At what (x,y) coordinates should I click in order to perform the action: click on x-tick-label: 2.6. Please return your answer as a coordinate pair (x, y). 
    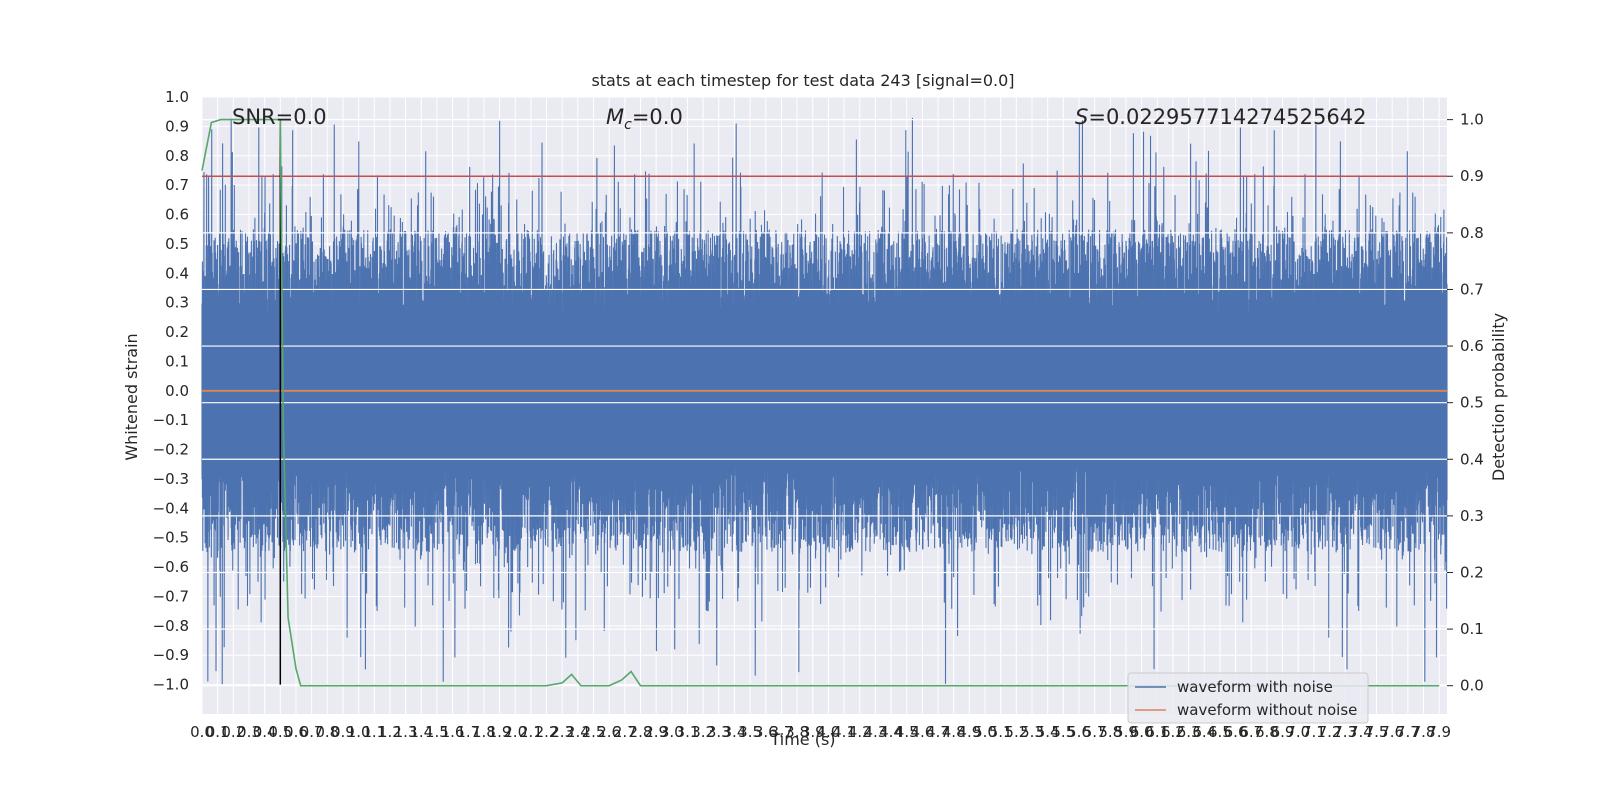
    Looking at the image, I should click on (609, 732).